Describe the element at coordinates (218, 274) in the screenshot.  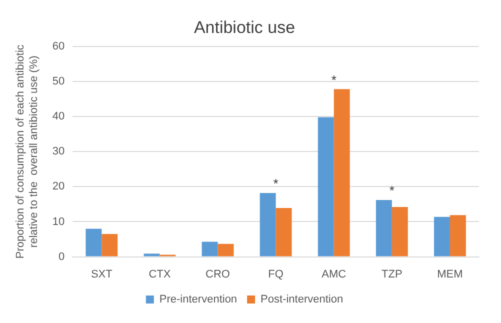
I see `x-tick-label: CRO` at that location.